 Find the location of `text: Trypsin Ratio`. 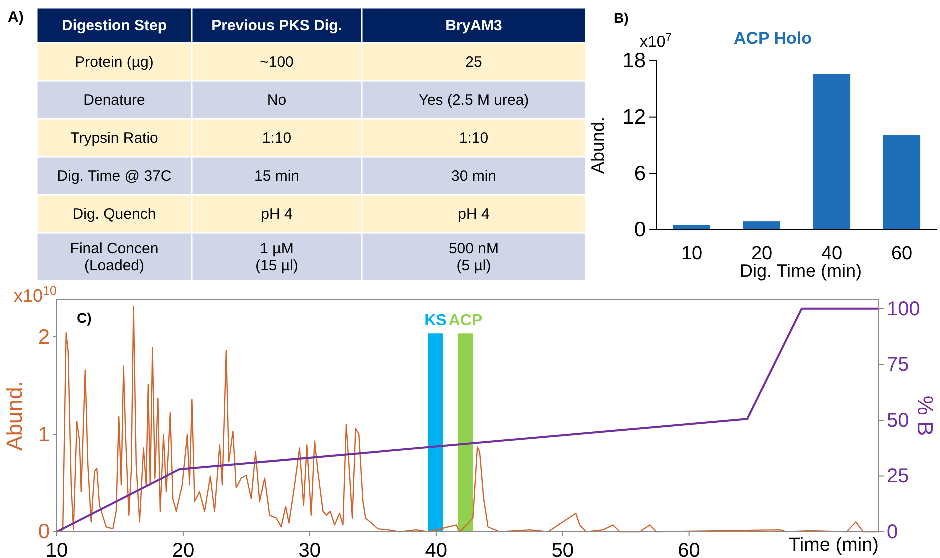

text: Trypsin Ratio is located at coordinates (114, 138).